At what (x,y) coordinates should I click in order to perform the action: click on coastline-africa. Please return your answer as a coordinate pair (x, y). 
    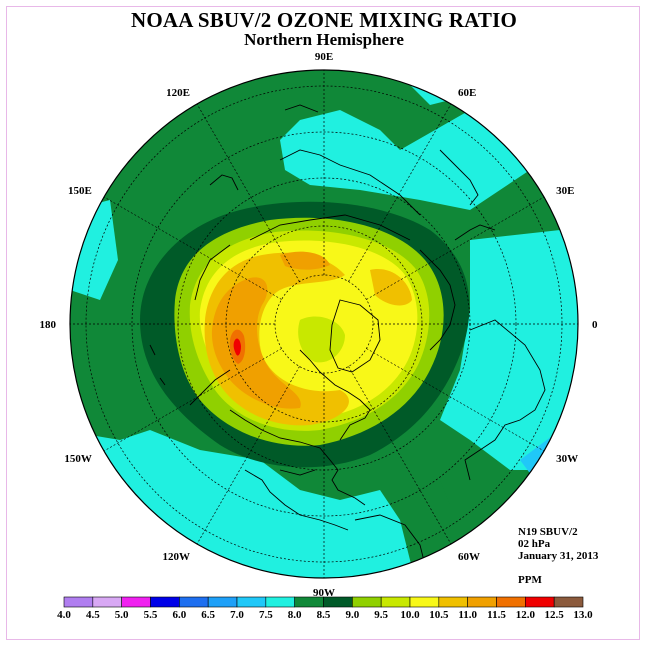
    Looking at the image, I should click on (505, 400).